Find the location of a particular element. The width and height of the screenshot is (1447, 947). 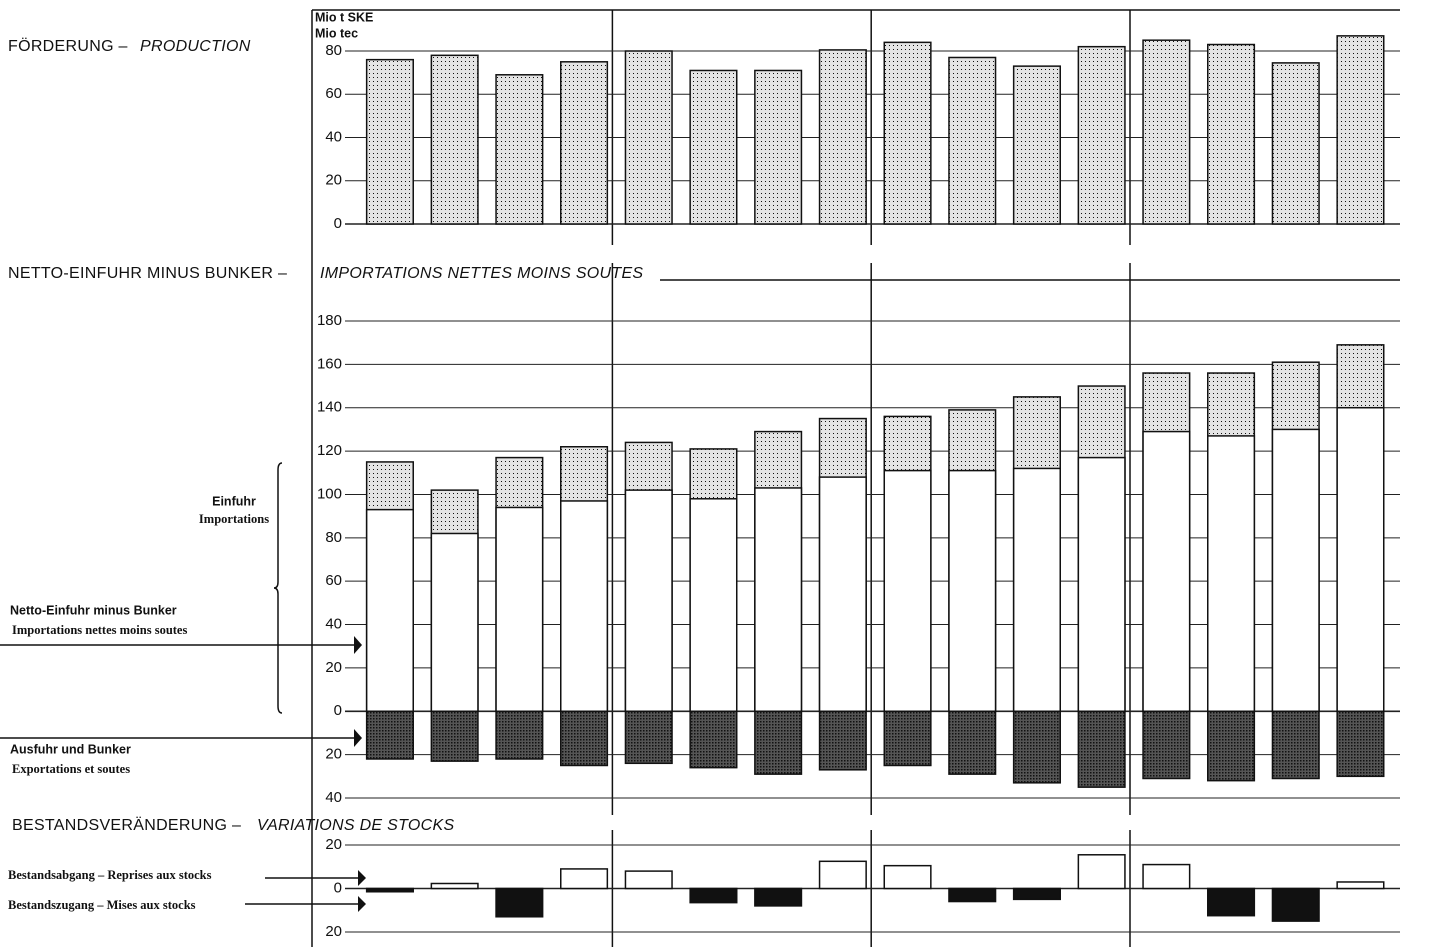

panel-title: IMPORTATIONS NETTES MOINS SOUTES is located at coordinates (481, 273).